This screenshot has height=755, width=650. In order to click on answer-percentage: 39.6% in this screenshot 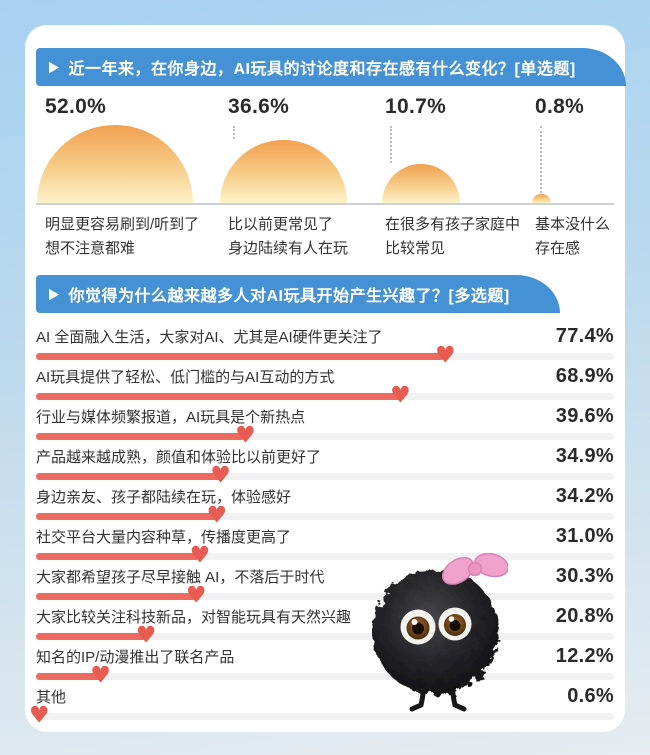, I will do `click(584, 416)`.